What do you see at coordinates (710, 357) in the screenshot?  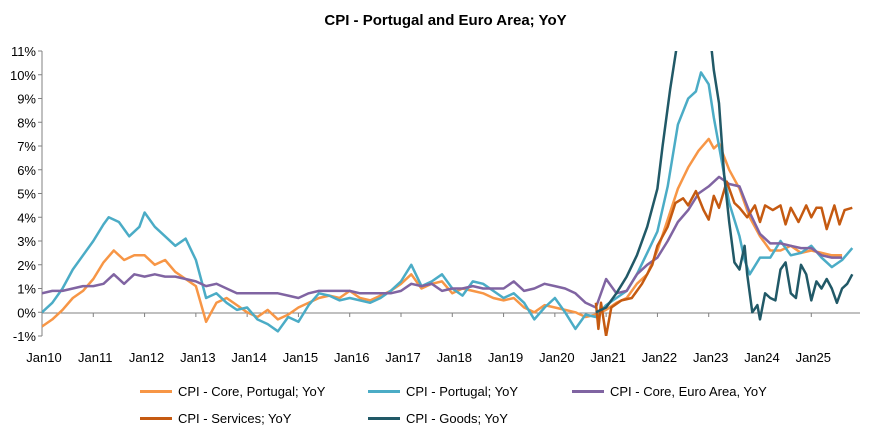 I see `x-tick-label: Jan23` at bounding box center [710, 357].